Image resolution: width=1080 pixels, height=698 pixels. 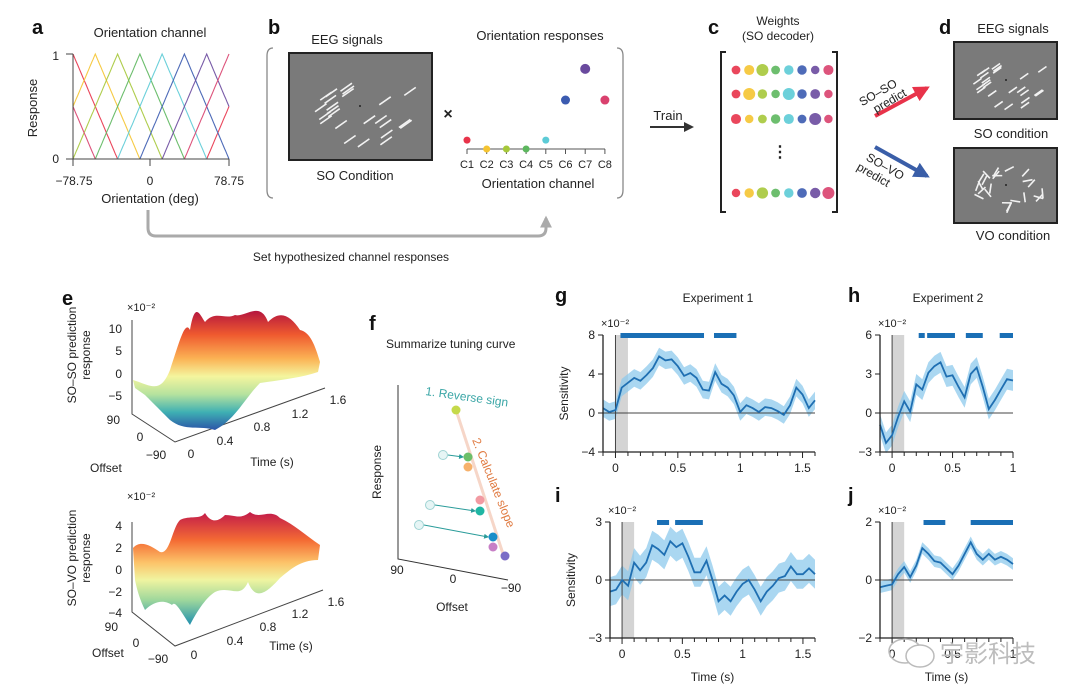 I want to click on e-bottom-ylabel2: response, so click(x=86, y=558).